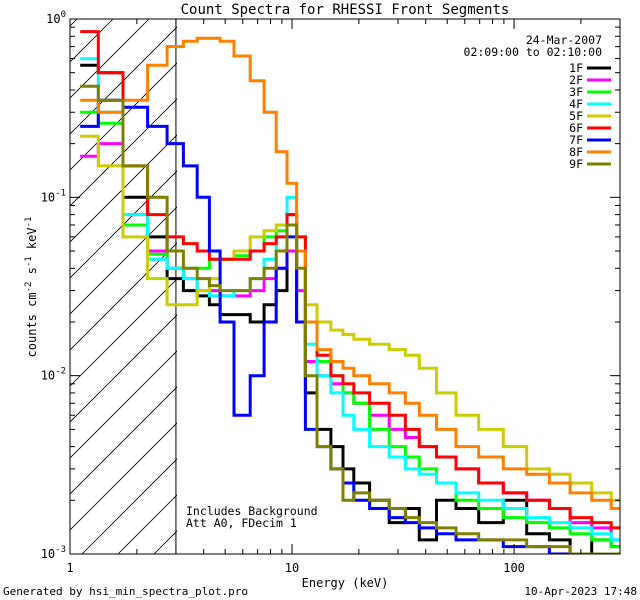  What do you see at coordinates (533, 52) in the screenshot?
I see `time-range-label: 02:09:00 to 02:10:00` at bounding box center [533, 52].